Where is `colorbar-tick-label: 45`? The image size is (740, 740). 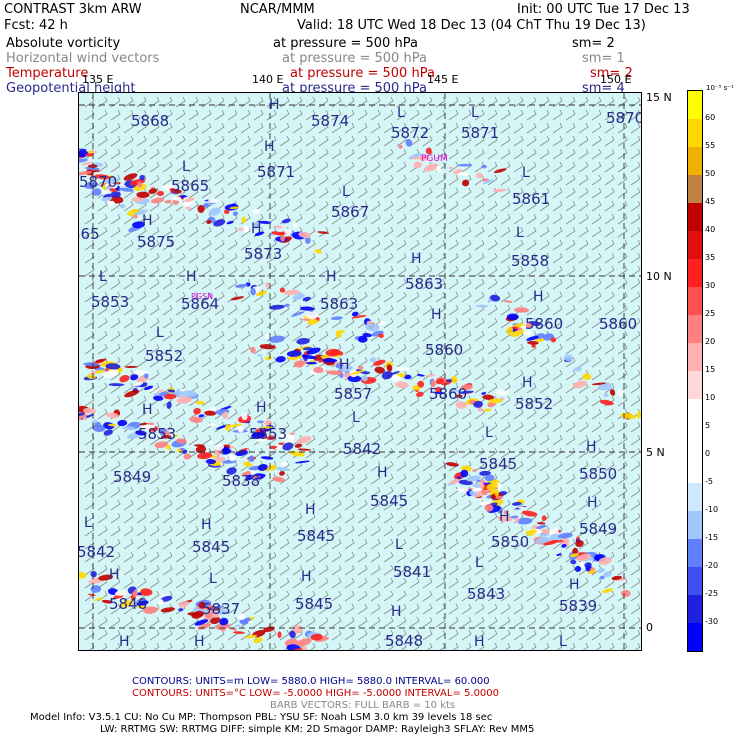 colorbar-tick-label: 45 is located at coordinates (710, 201).